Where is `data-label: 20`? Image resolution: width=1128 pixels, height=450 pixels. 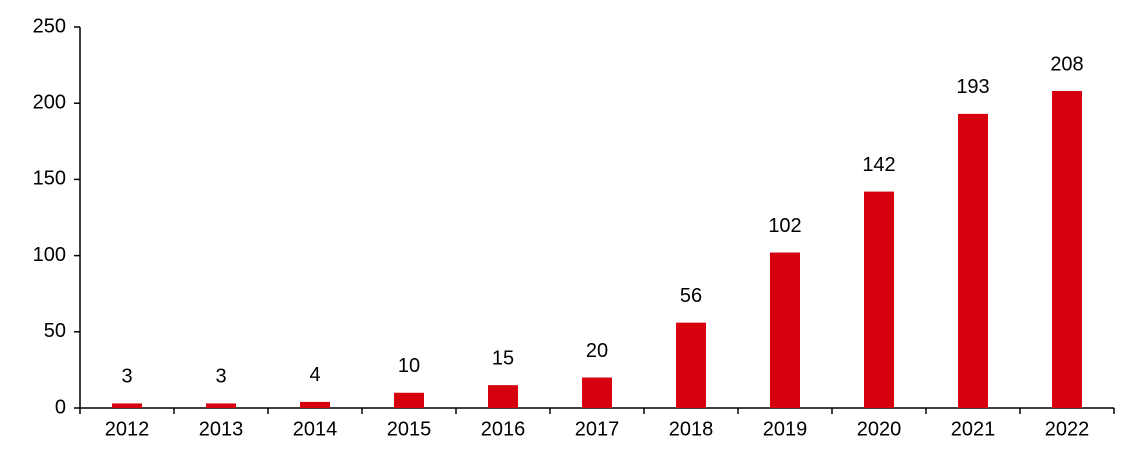
data-label: 20 is located at coordinates (597, 351).